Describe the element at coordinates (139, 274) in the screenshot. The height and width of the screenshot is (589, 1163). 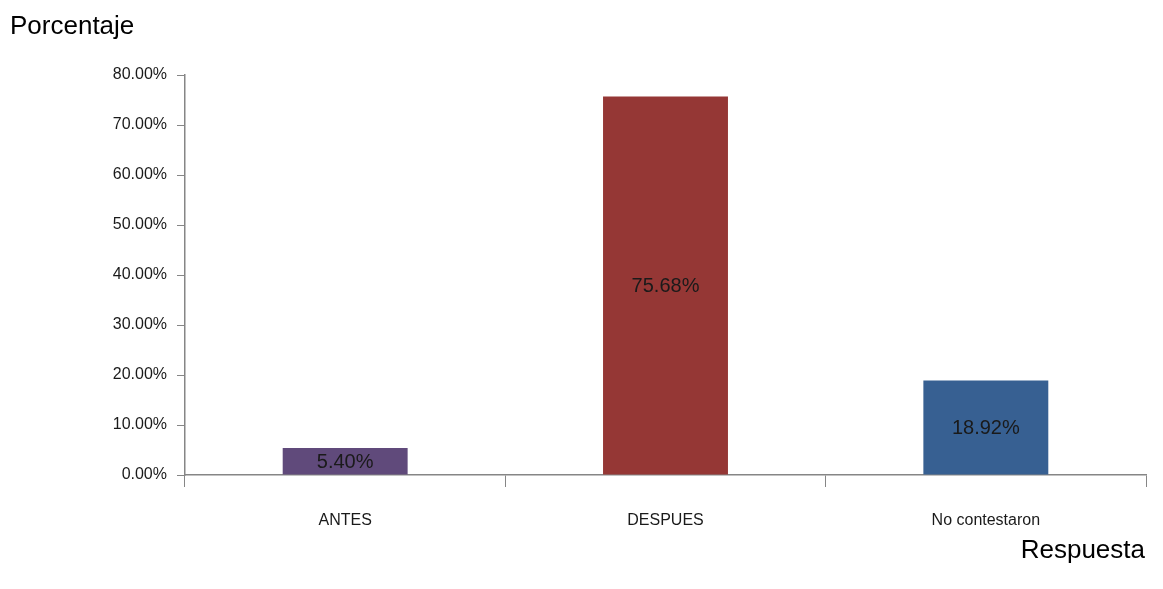
I see `y-tick-label: 40.00%` at that location.